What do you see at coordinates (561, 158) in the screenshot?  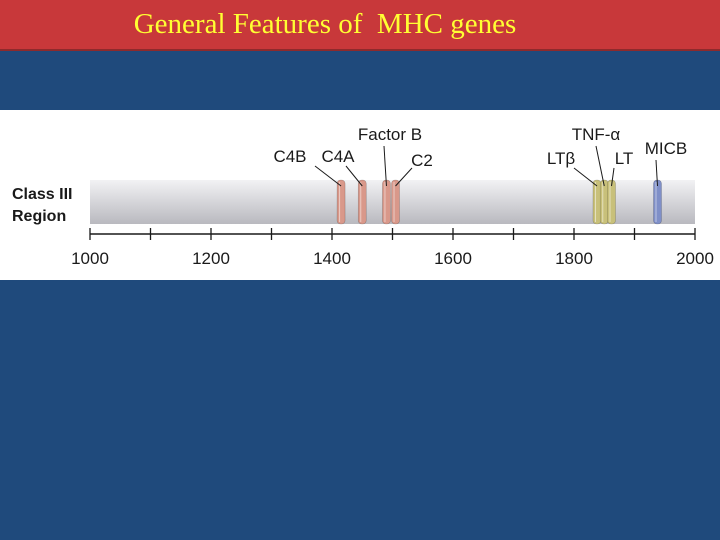 I see `gene-label: LTβ` at bounding box center [561, 158].